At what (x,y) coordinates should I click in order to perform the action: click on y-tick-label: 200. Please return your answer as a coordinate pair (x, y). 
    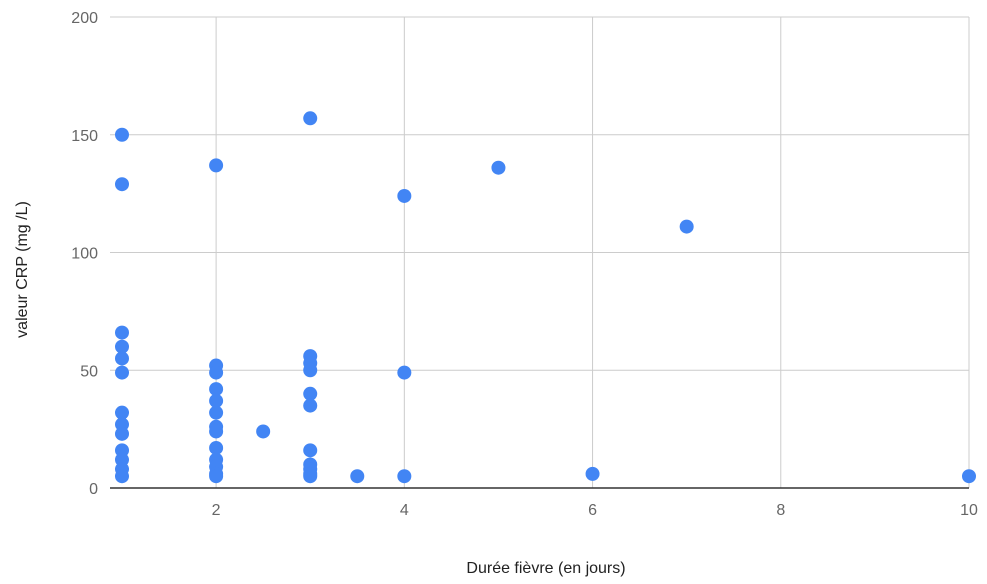
    Looking at the image, I should click on (84, 18).